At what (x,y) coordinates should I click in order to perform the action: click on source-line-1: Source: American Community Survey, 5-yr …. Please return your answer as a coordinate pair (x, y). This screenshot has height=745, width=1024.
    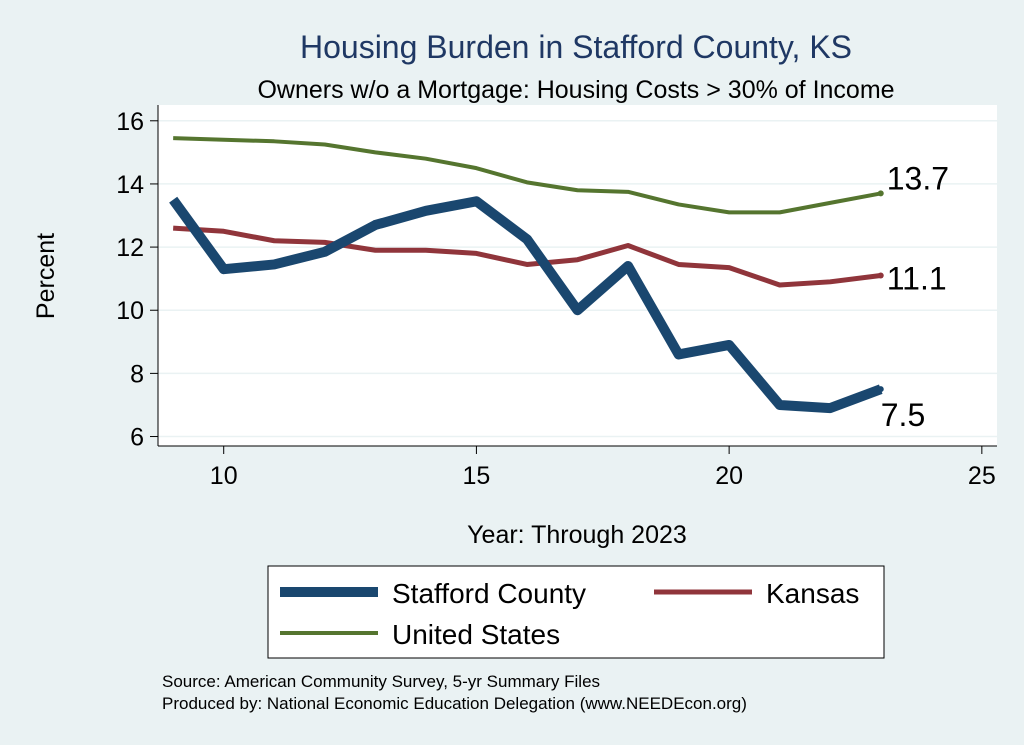
    Looking at the image, I should click on (381, 681).